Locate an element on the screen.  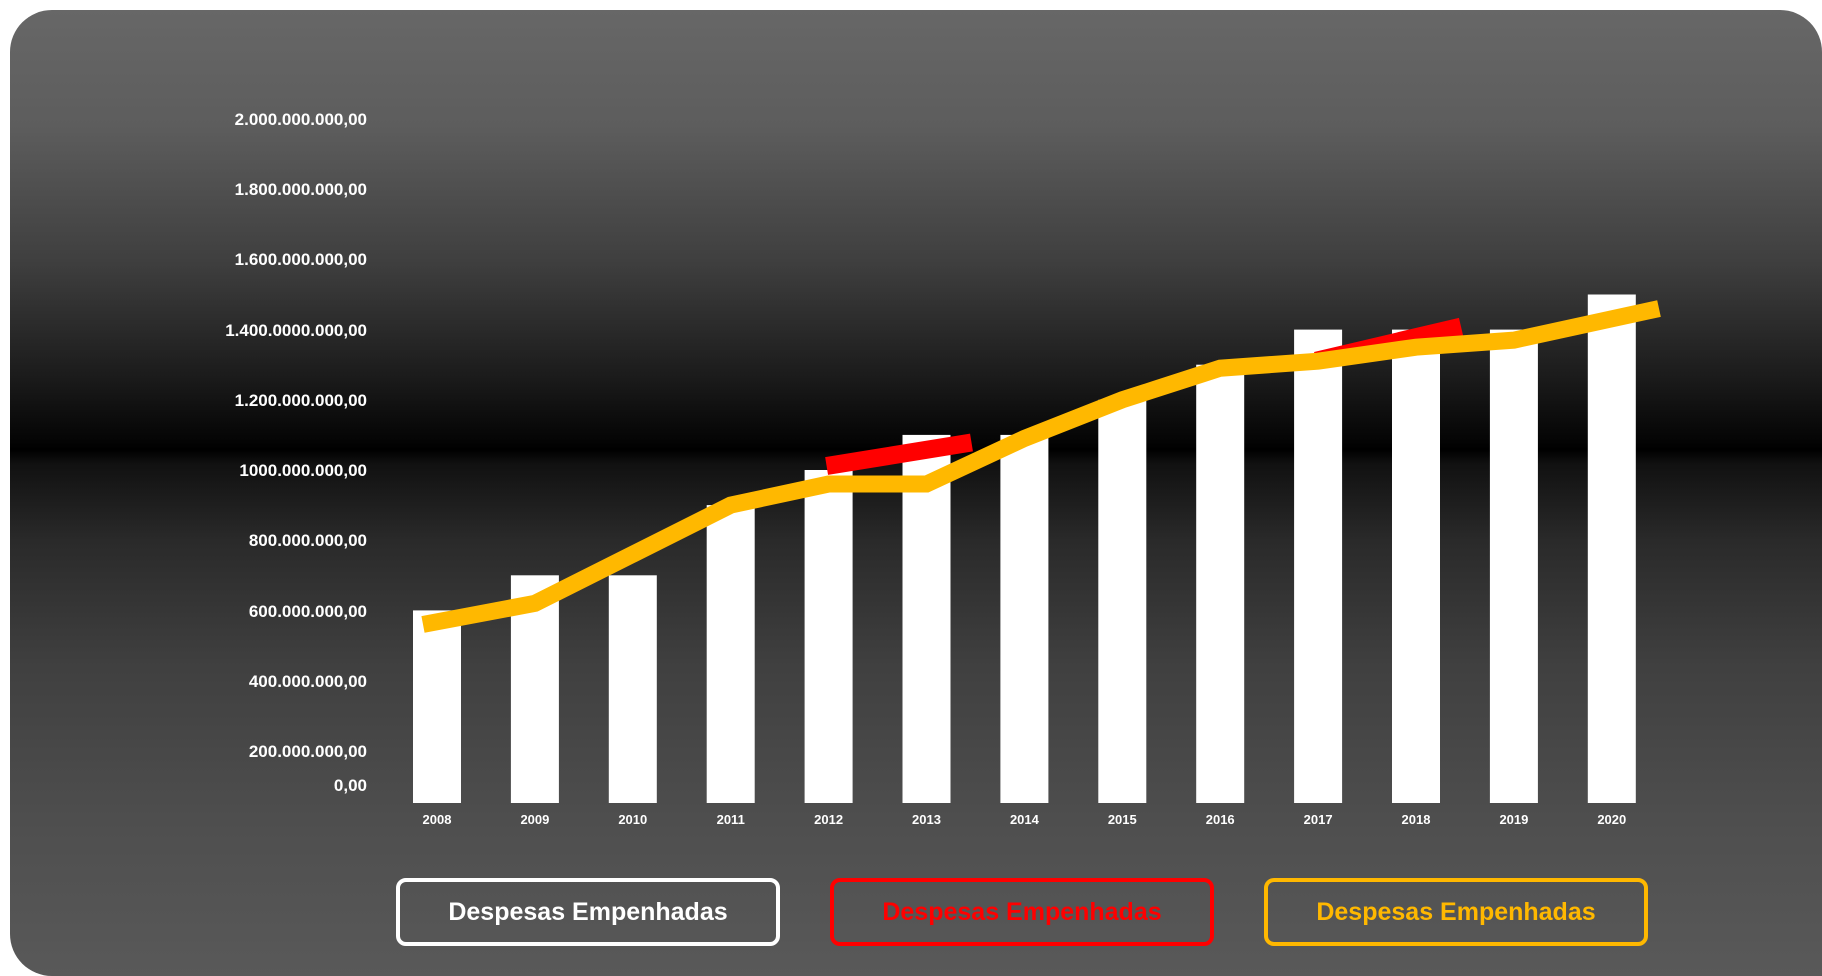
y-tick-label: 2.000.000.000,00 is located at coordinates (301, 119).